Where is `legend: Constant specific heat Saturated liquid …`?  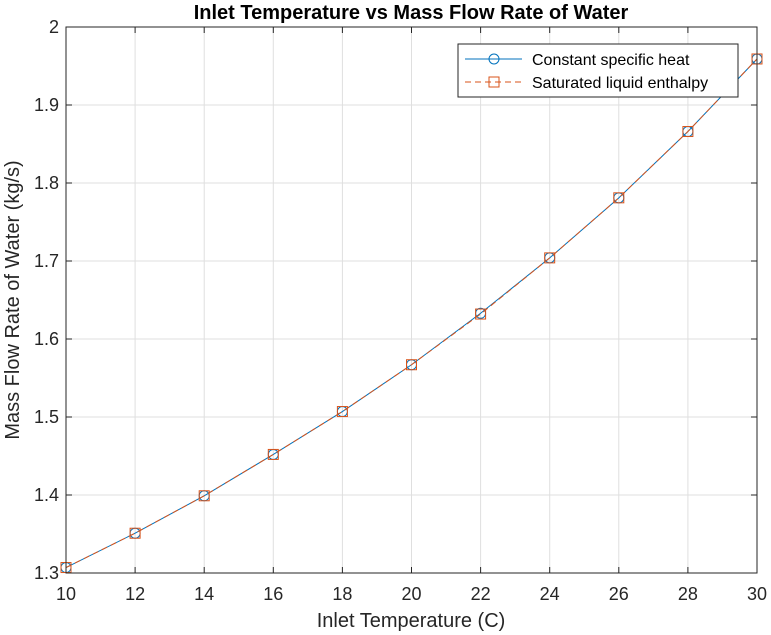 legend: Constant specific heat Saturated liquid … is located at coordinates (598, 70).